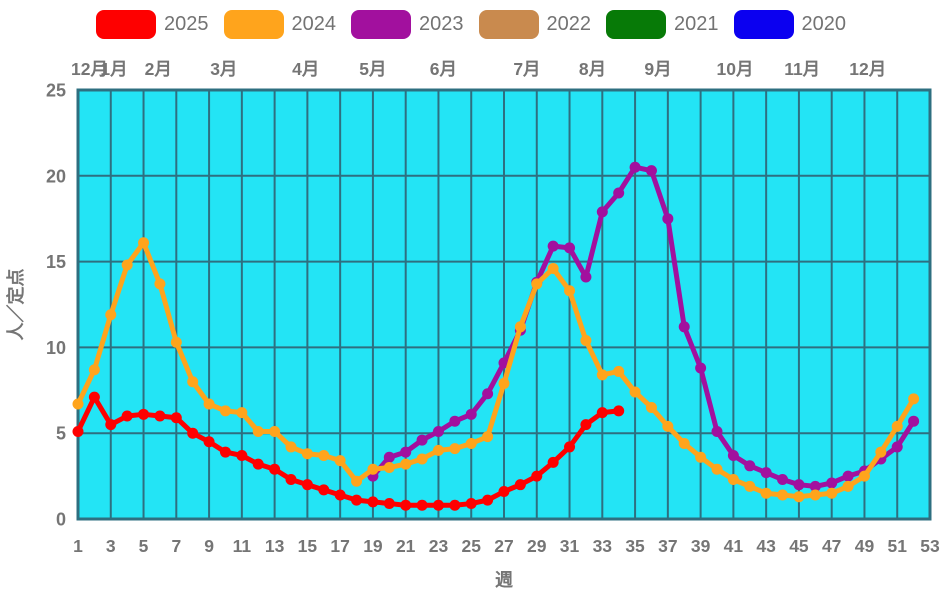  What do you see at coordinates (570, 546) in the screenshot?
I see `x-tick-label: 31` at bounding box center [570, 546].